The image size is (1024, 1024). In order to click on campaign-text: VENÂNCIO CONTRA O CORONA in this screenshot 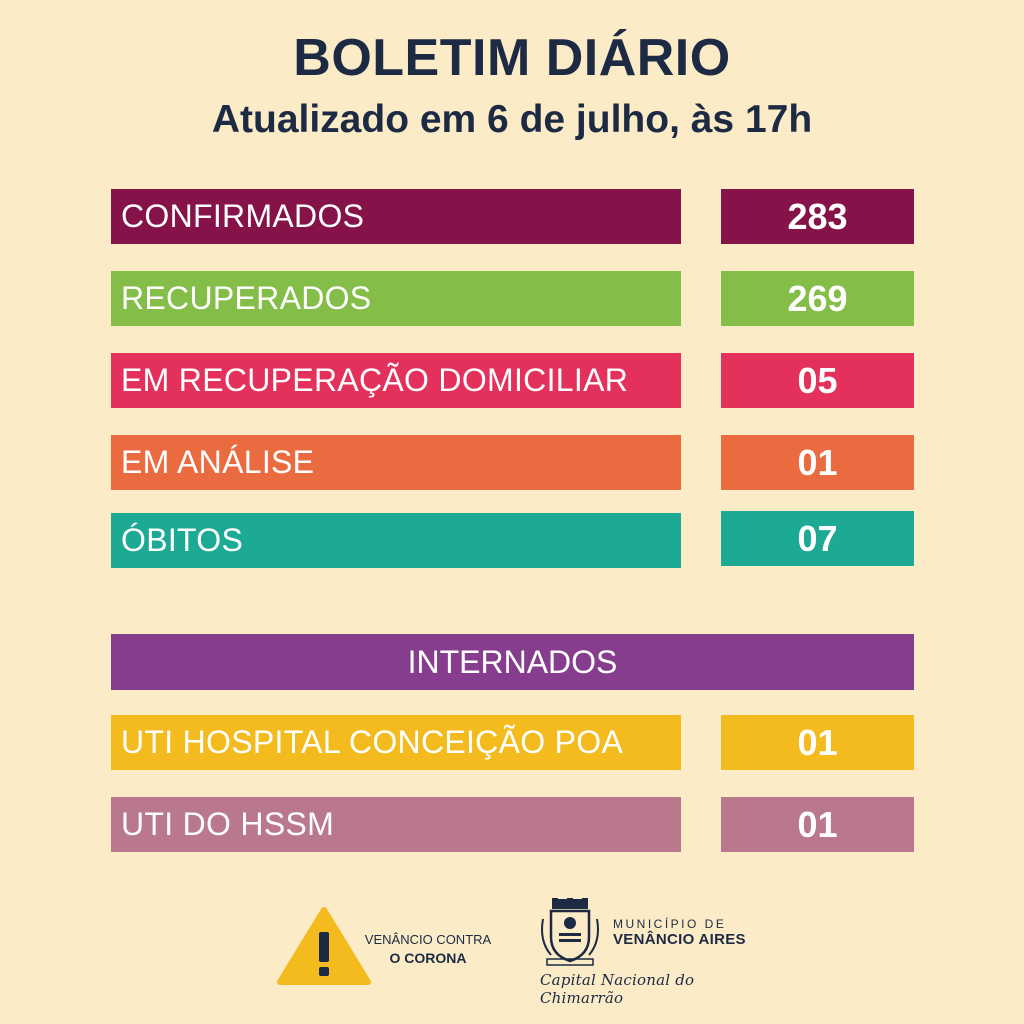, I will do `click(428, 949)`.